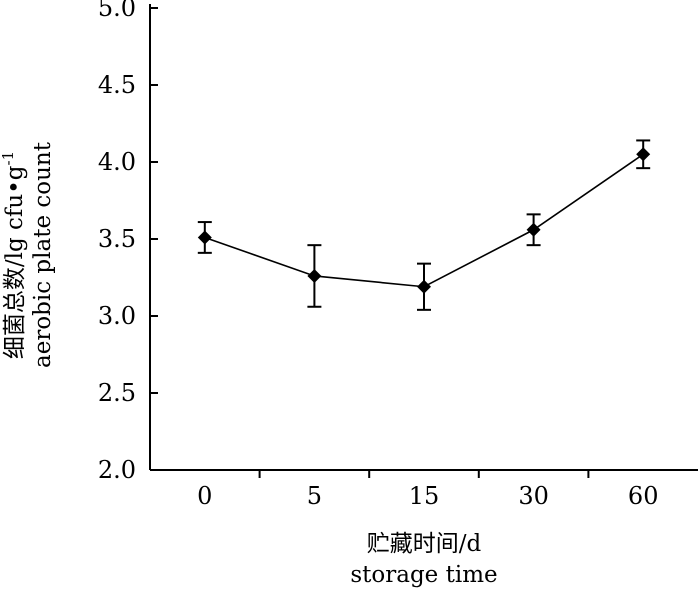  I want to click on y-axis-title: 细菌总数/lg cfu•g-1 aerobic plate count, so click(28, 254).